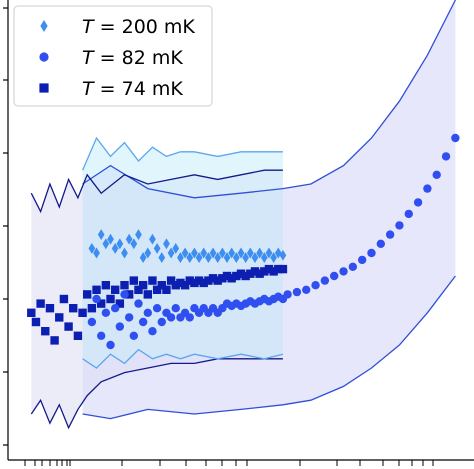 Image resolution: width=474 pixels, height=469 pixels. Describe the element at coordinates (88, 89) in the screenshot. I see `legend-symbol-2: T` at that location.